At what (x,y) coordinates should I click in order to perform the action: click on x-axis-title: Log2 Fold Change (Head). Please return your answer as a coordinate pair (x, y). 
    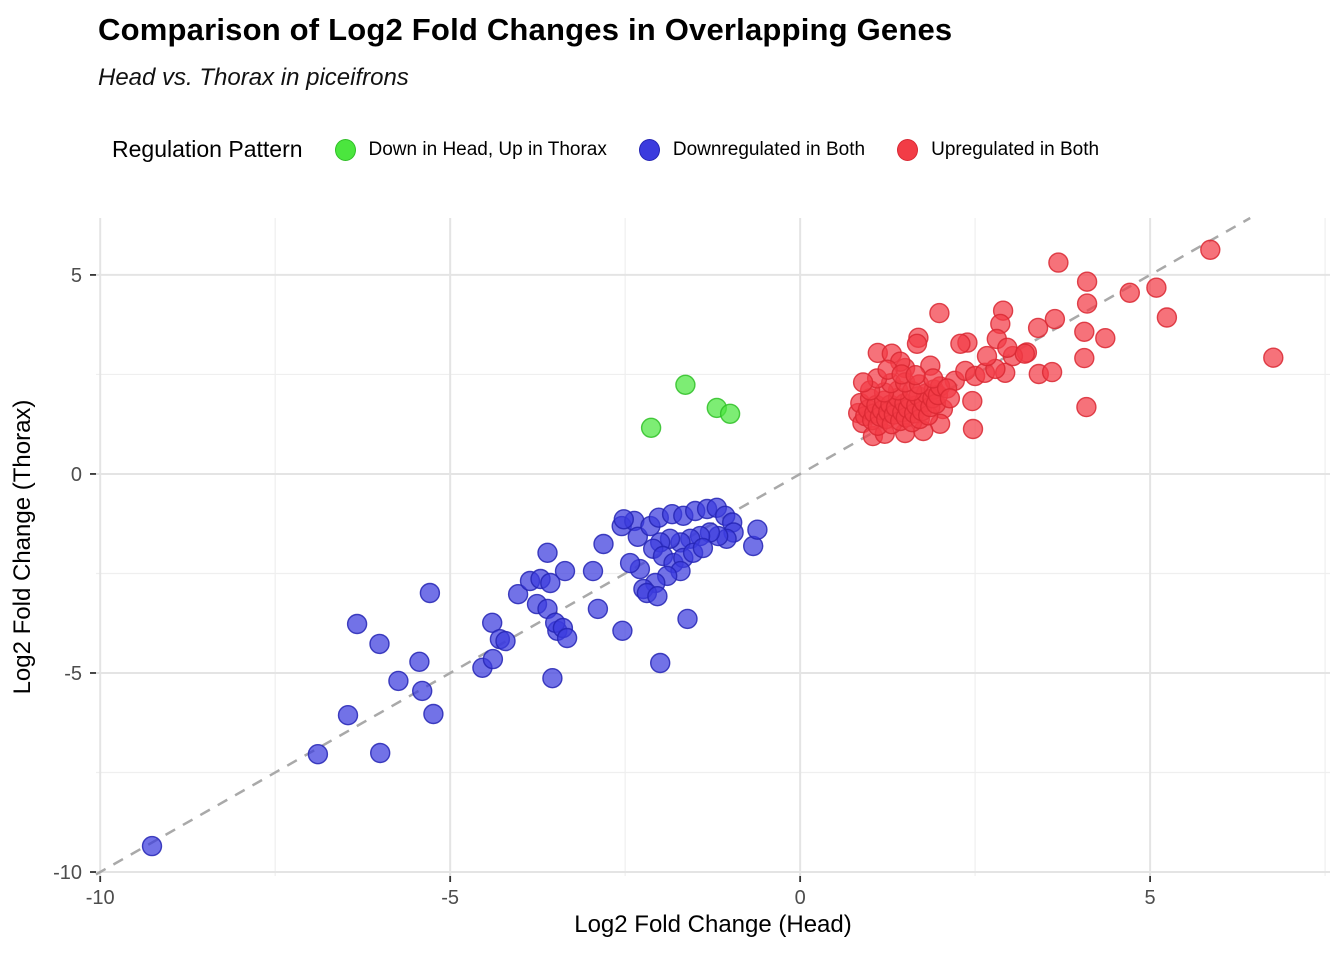
    Looking at the image, I should click on (713, 924).